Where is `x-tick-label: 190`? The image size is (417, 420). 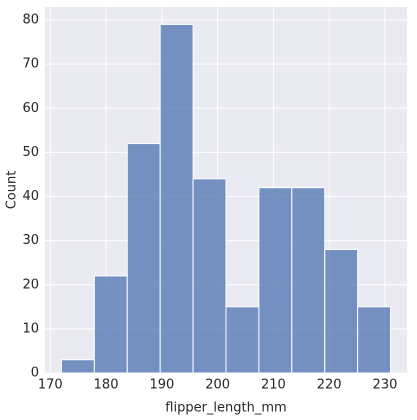
x-tick-label: 190 is located at coordinates (161, 385).